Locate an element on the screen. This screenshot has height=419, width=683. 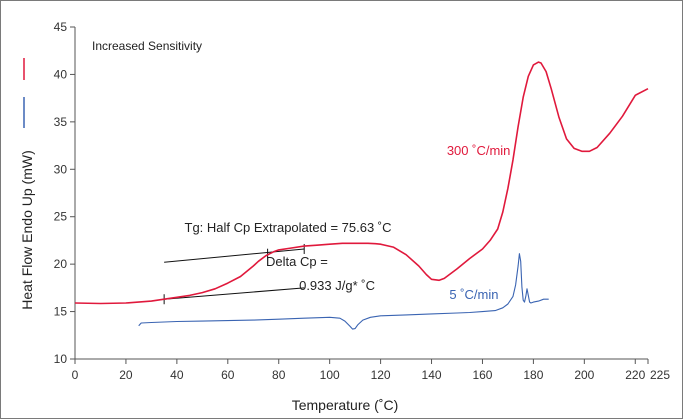
tangent-lines is located at coordinates (234, 274).